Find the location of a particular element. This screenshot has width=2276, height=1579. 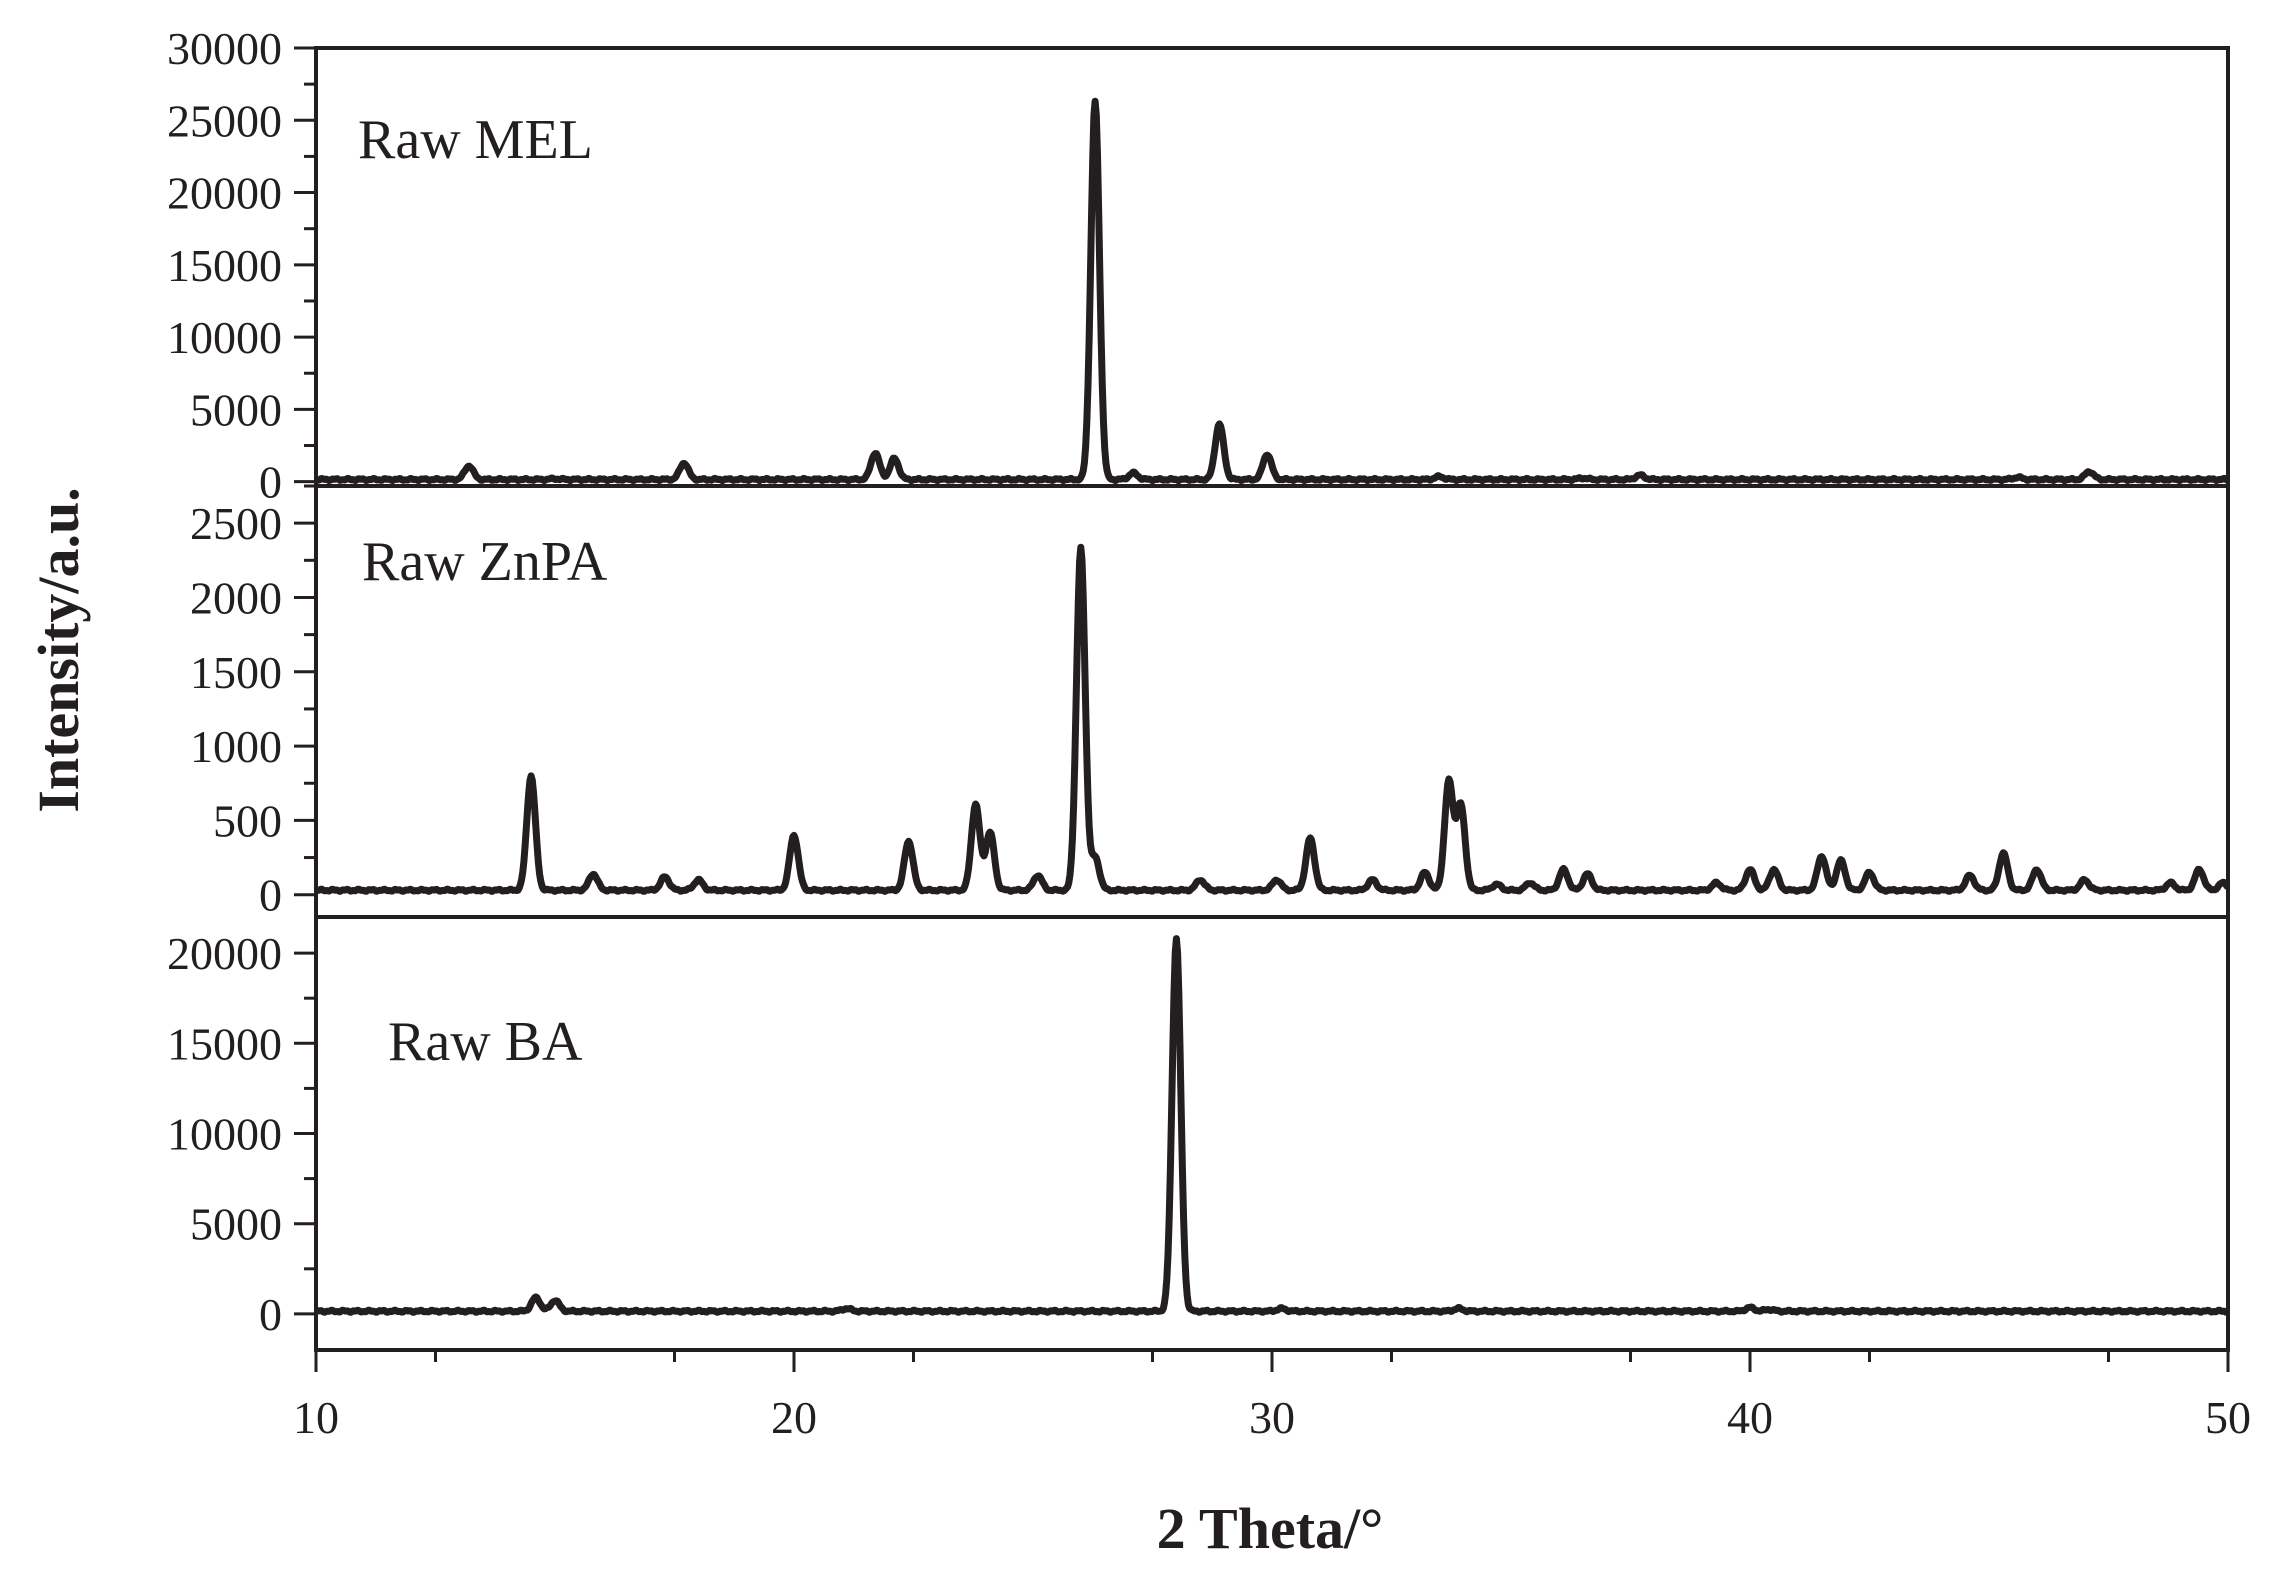

x-tick-label: 50 is located at coordinates (2228, 1417).